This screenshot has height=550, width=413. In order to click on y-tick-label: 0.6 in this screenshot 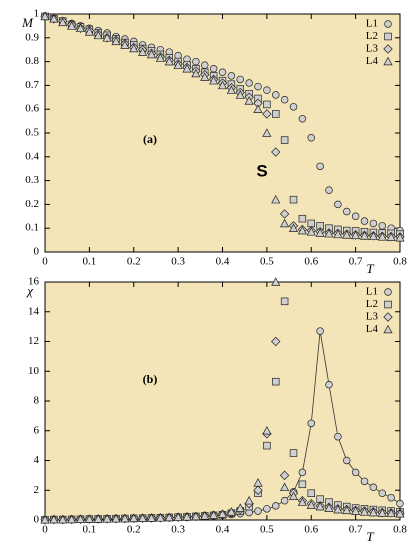, I will do `click(32, 109)`.